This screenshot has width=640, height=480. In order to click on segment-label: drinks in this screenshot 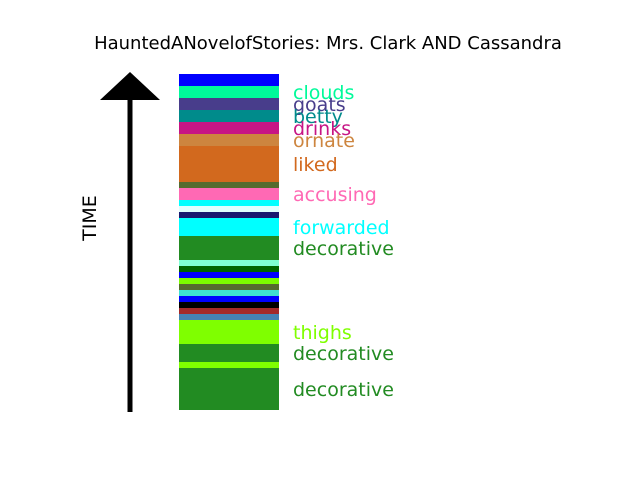, I will do `click(322, 129)`.